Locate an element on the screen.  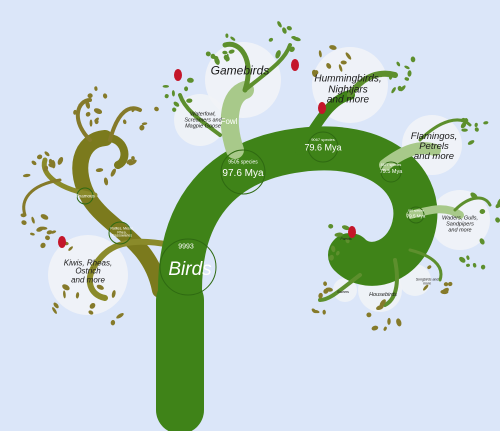
right2-node-age: 79.5 Mya is located at coordinates (416, 216).